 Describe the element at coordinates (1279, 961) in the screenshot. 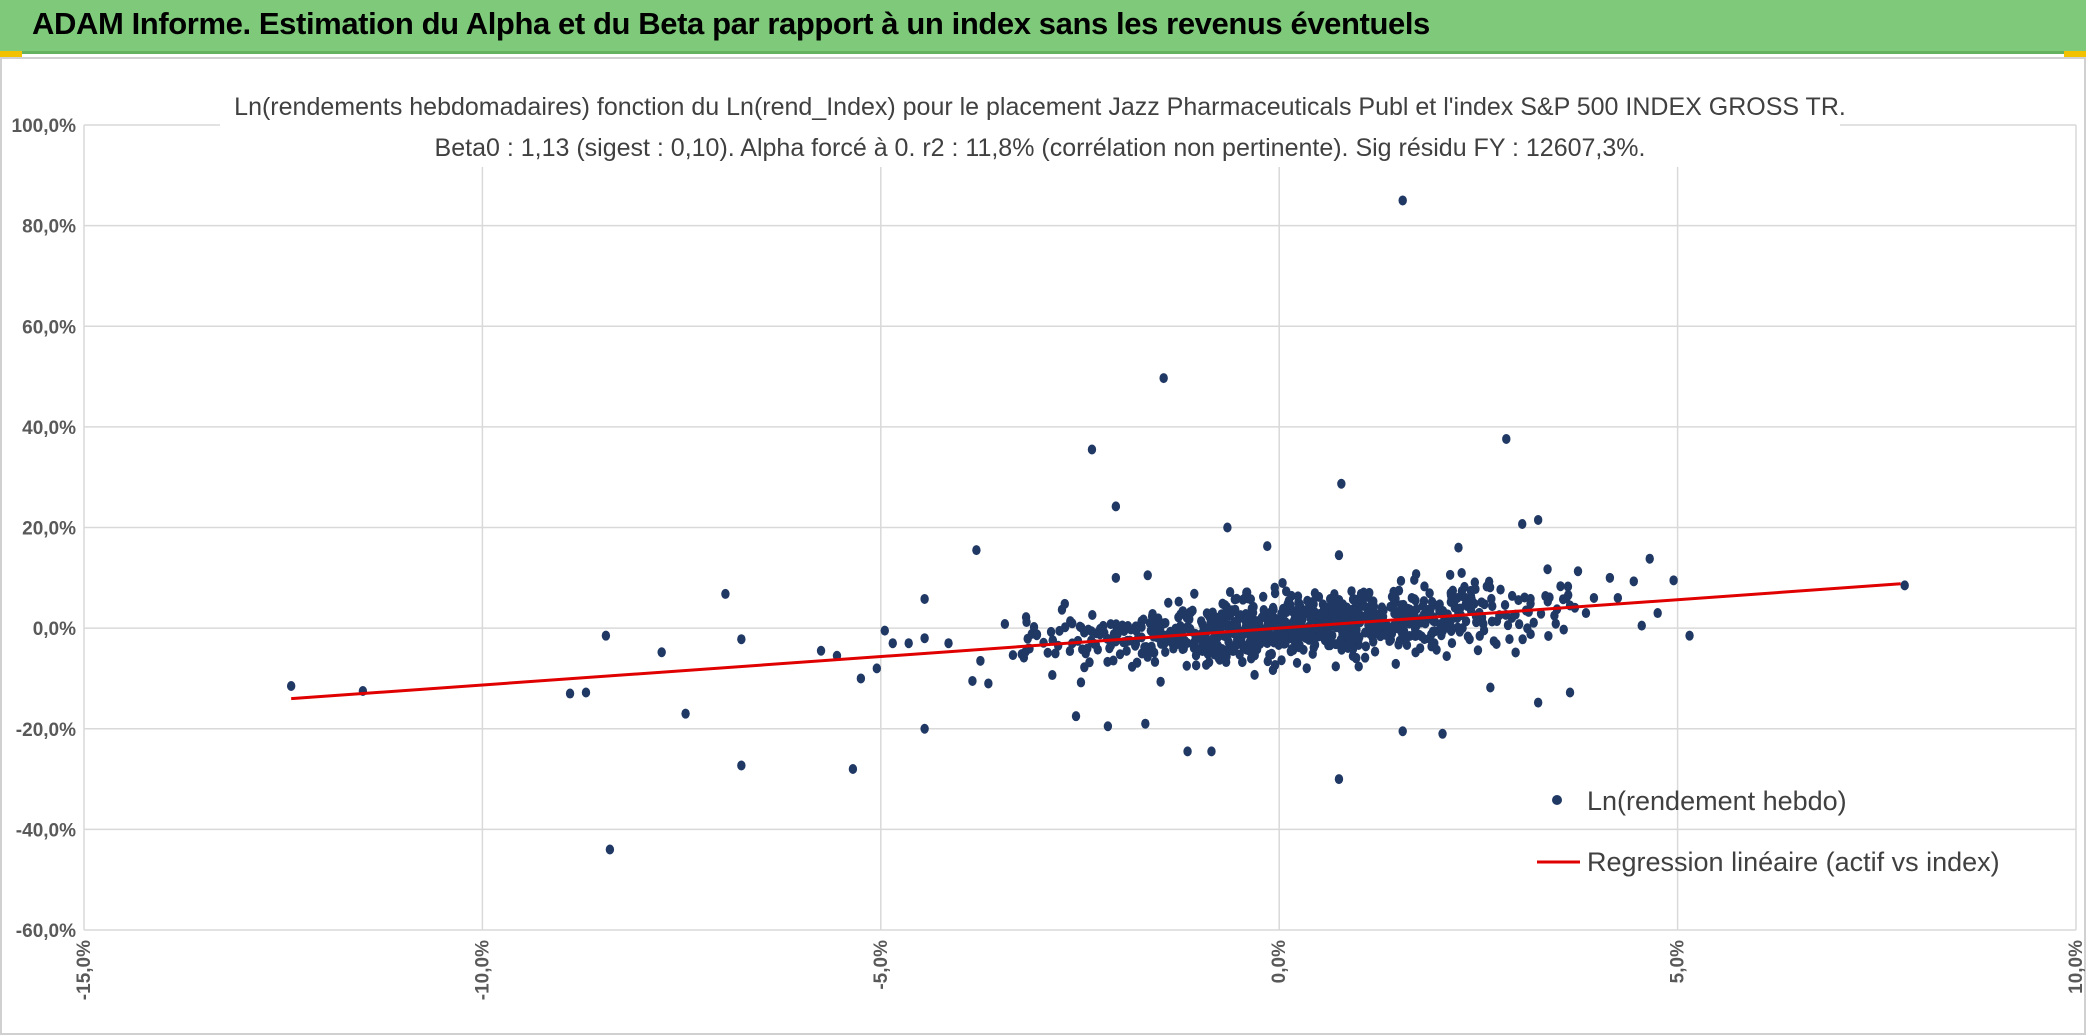

I see `x-tick-label: 0,0%` at that location.